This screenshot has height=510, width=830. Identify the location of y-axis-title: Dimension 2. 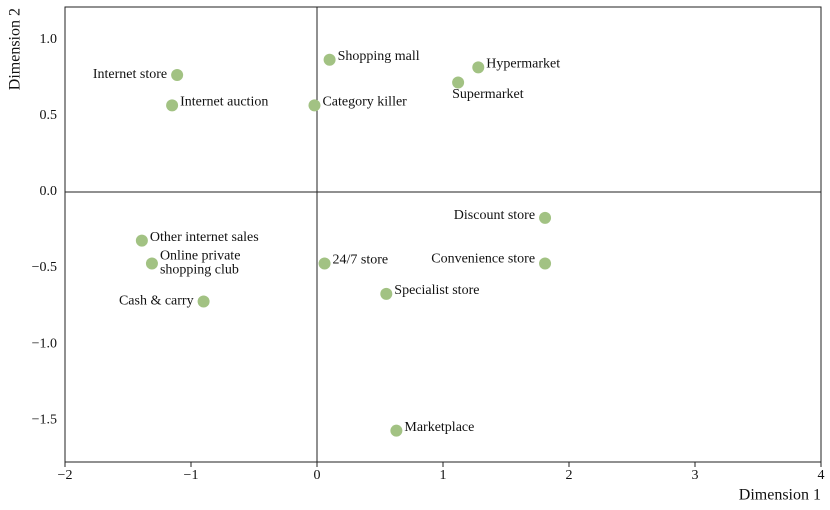
(15, 49).